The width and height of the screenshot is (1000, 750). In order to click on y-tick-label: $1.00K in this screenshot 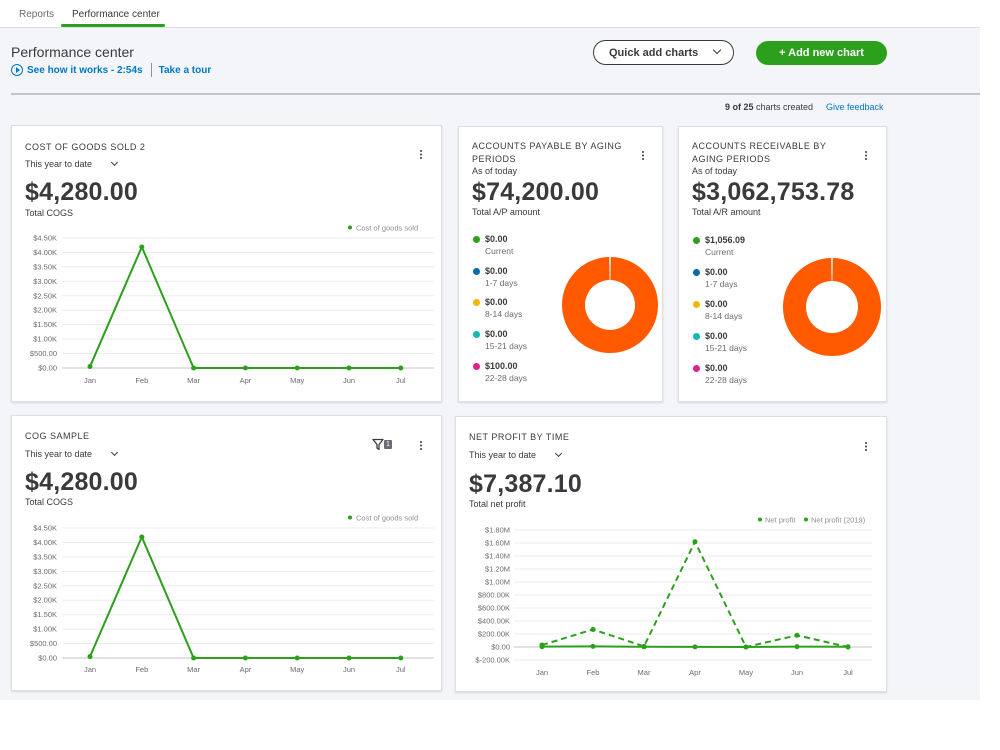, I will do `click(45, 629)`.